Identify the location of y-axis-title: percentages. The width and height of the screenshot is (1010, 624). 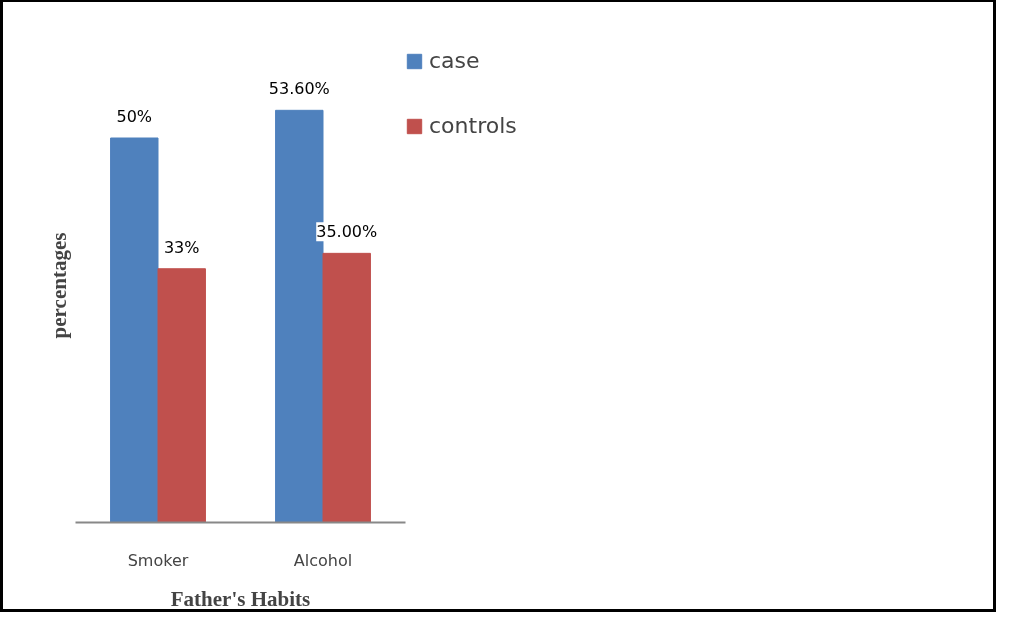
(58, 285).